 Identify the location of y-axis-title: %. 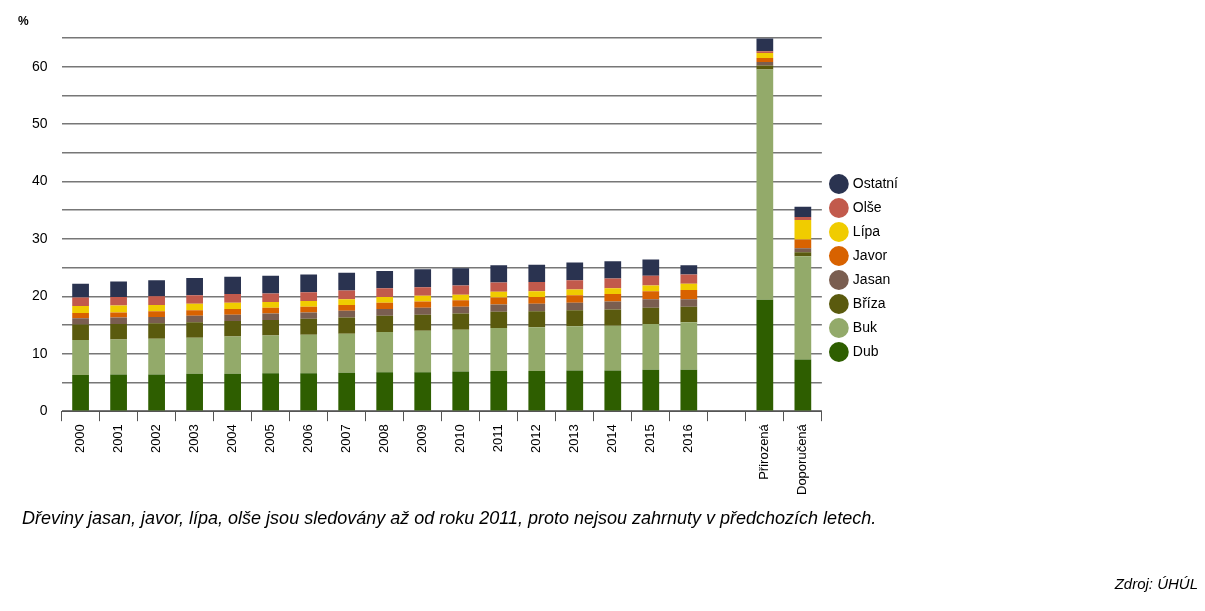
(23, 21).